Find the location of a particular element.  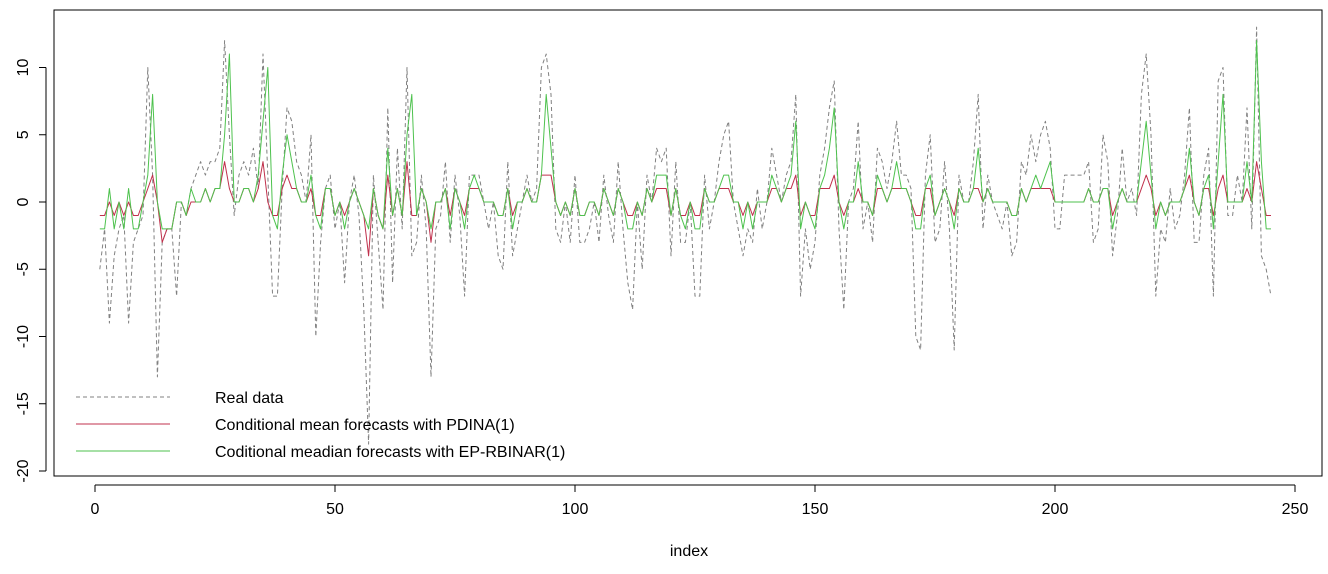

y-tick-label: -15 is located at coordinates (23, 403).